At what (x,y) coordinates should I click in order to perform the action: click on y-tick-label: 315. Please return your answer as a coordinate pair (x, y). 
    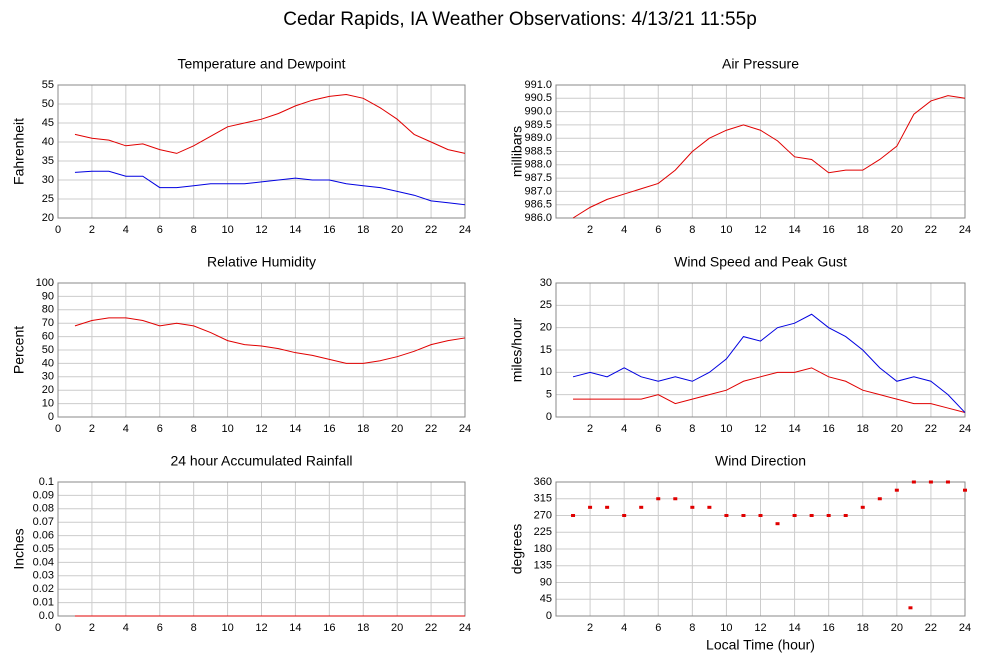
    Looking at the image, I should click on (543, 499).